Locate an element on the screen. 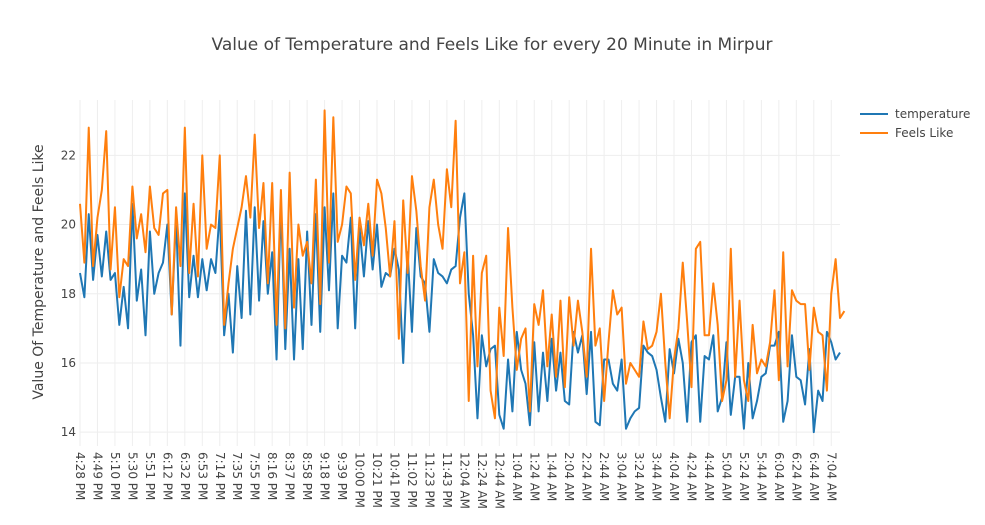 The image size is (985, 525). y-tick-label: 20 is located at coordinates (68, 225).